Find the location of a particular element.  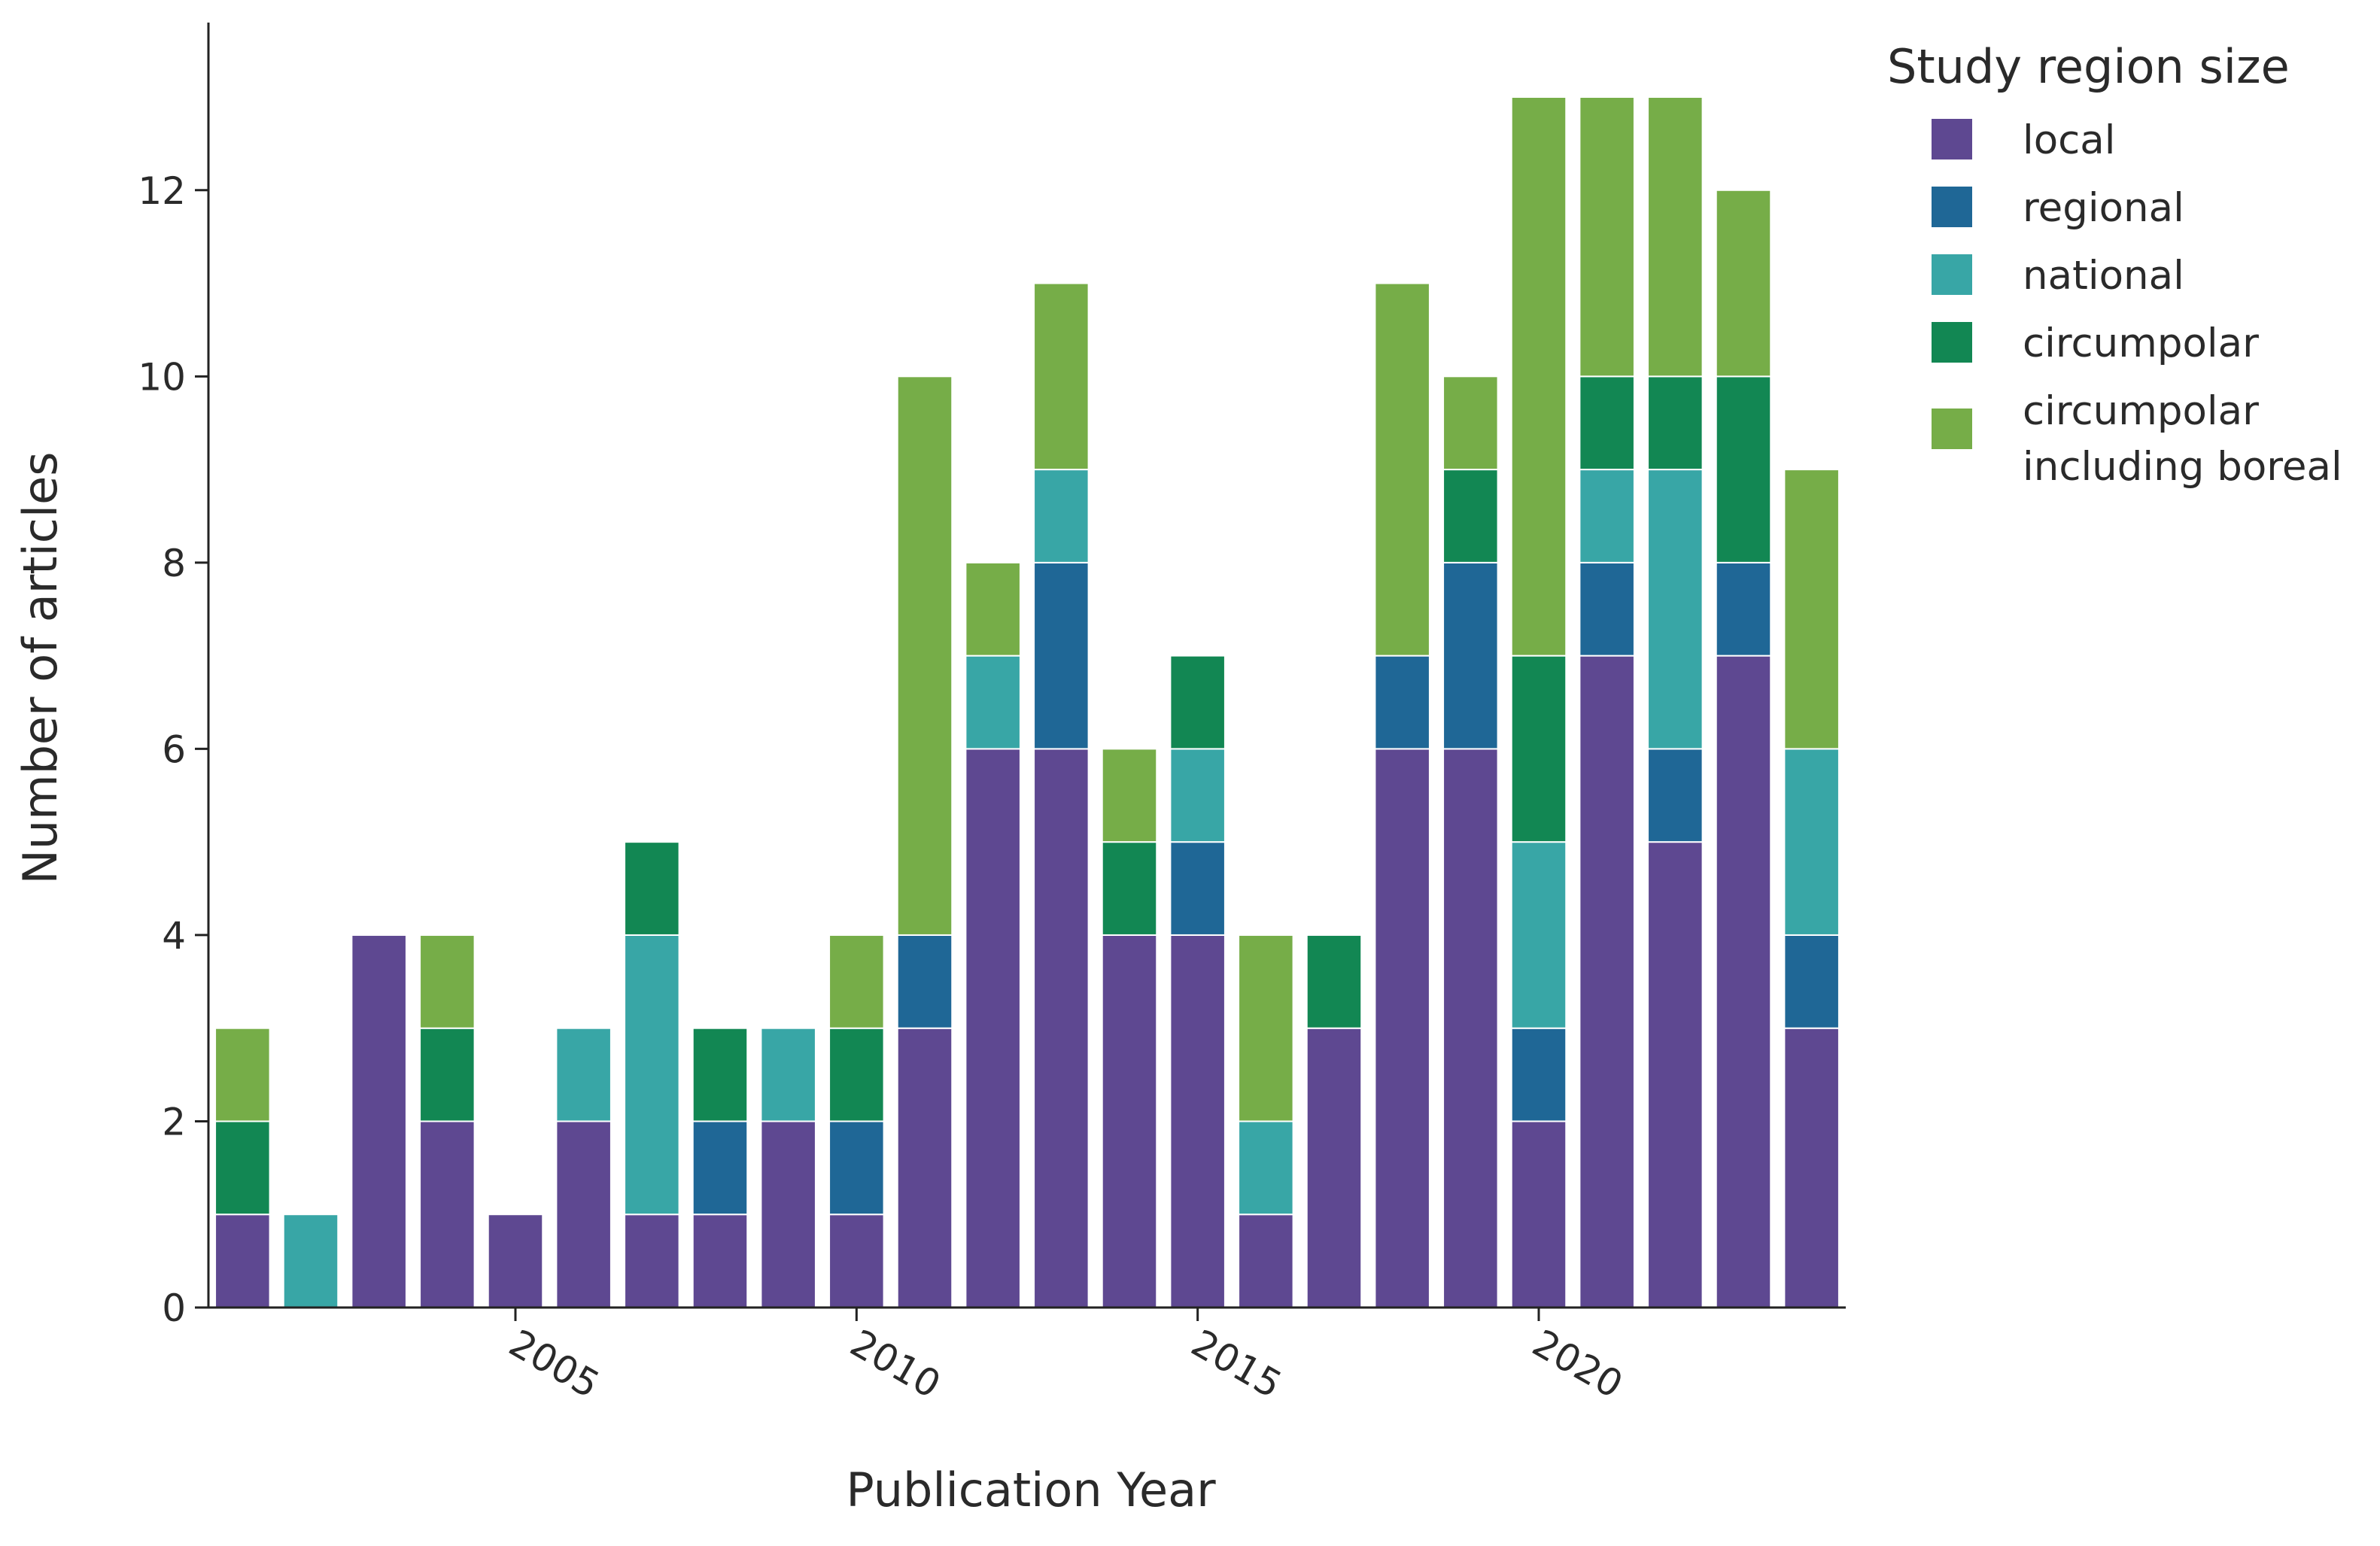

bar-2013-local is located at coordinates (1061, 1028).